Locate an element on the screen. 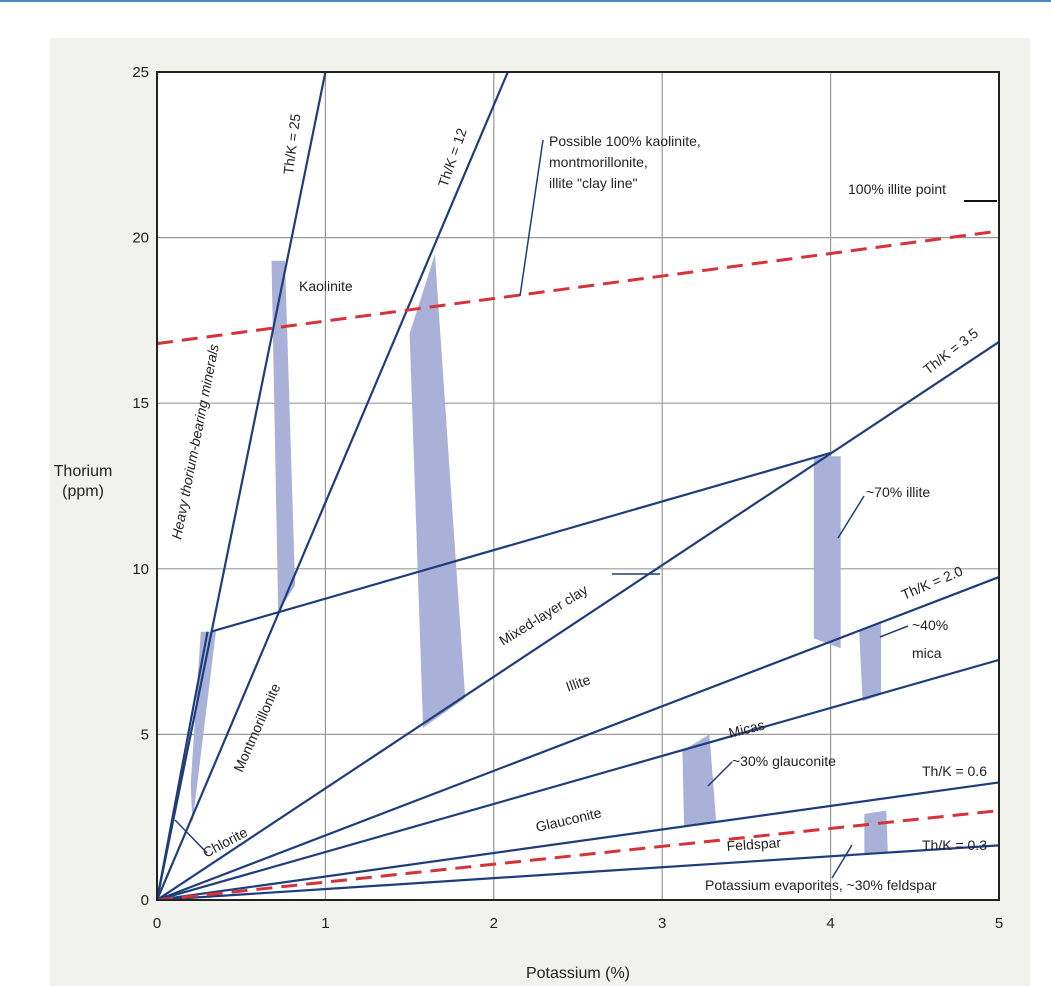  clay-line-leader is located at coordinates (531, 218).